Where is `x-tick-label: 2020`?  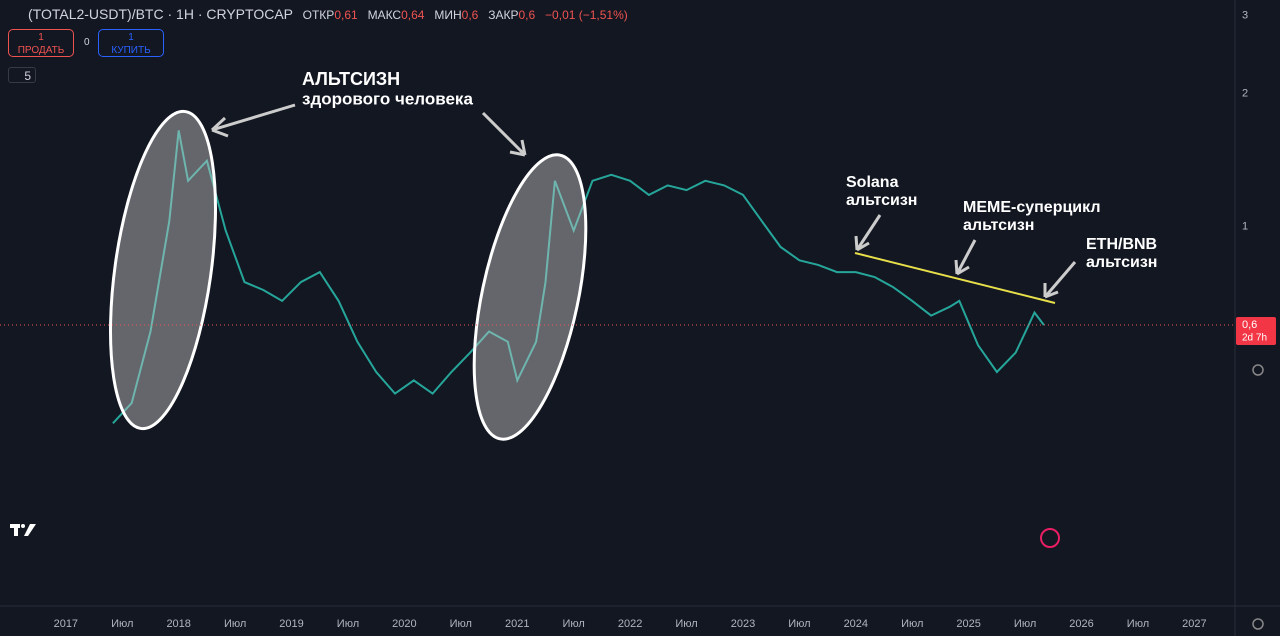
x-tick-label: 2020 is located at coordinates (404, 624).